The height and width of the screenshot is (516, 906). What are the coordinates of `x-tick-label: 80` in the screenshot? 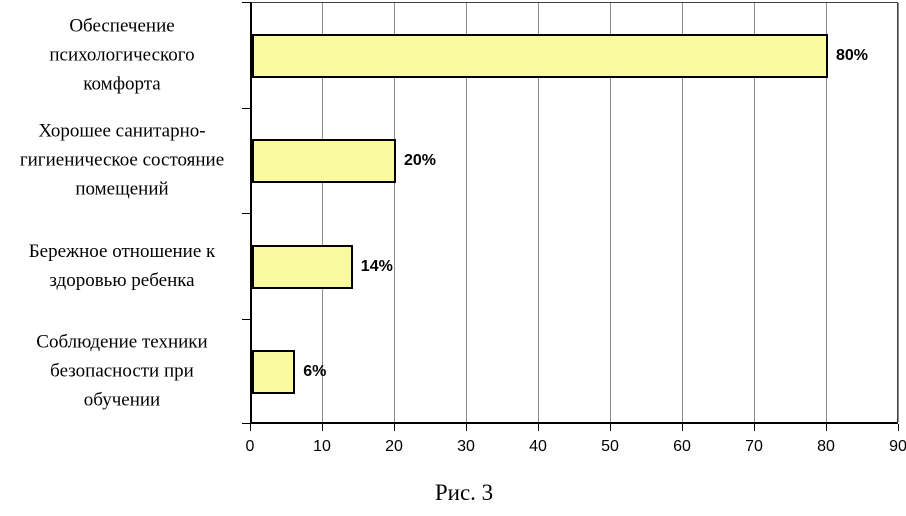 It's located at (826, 446).